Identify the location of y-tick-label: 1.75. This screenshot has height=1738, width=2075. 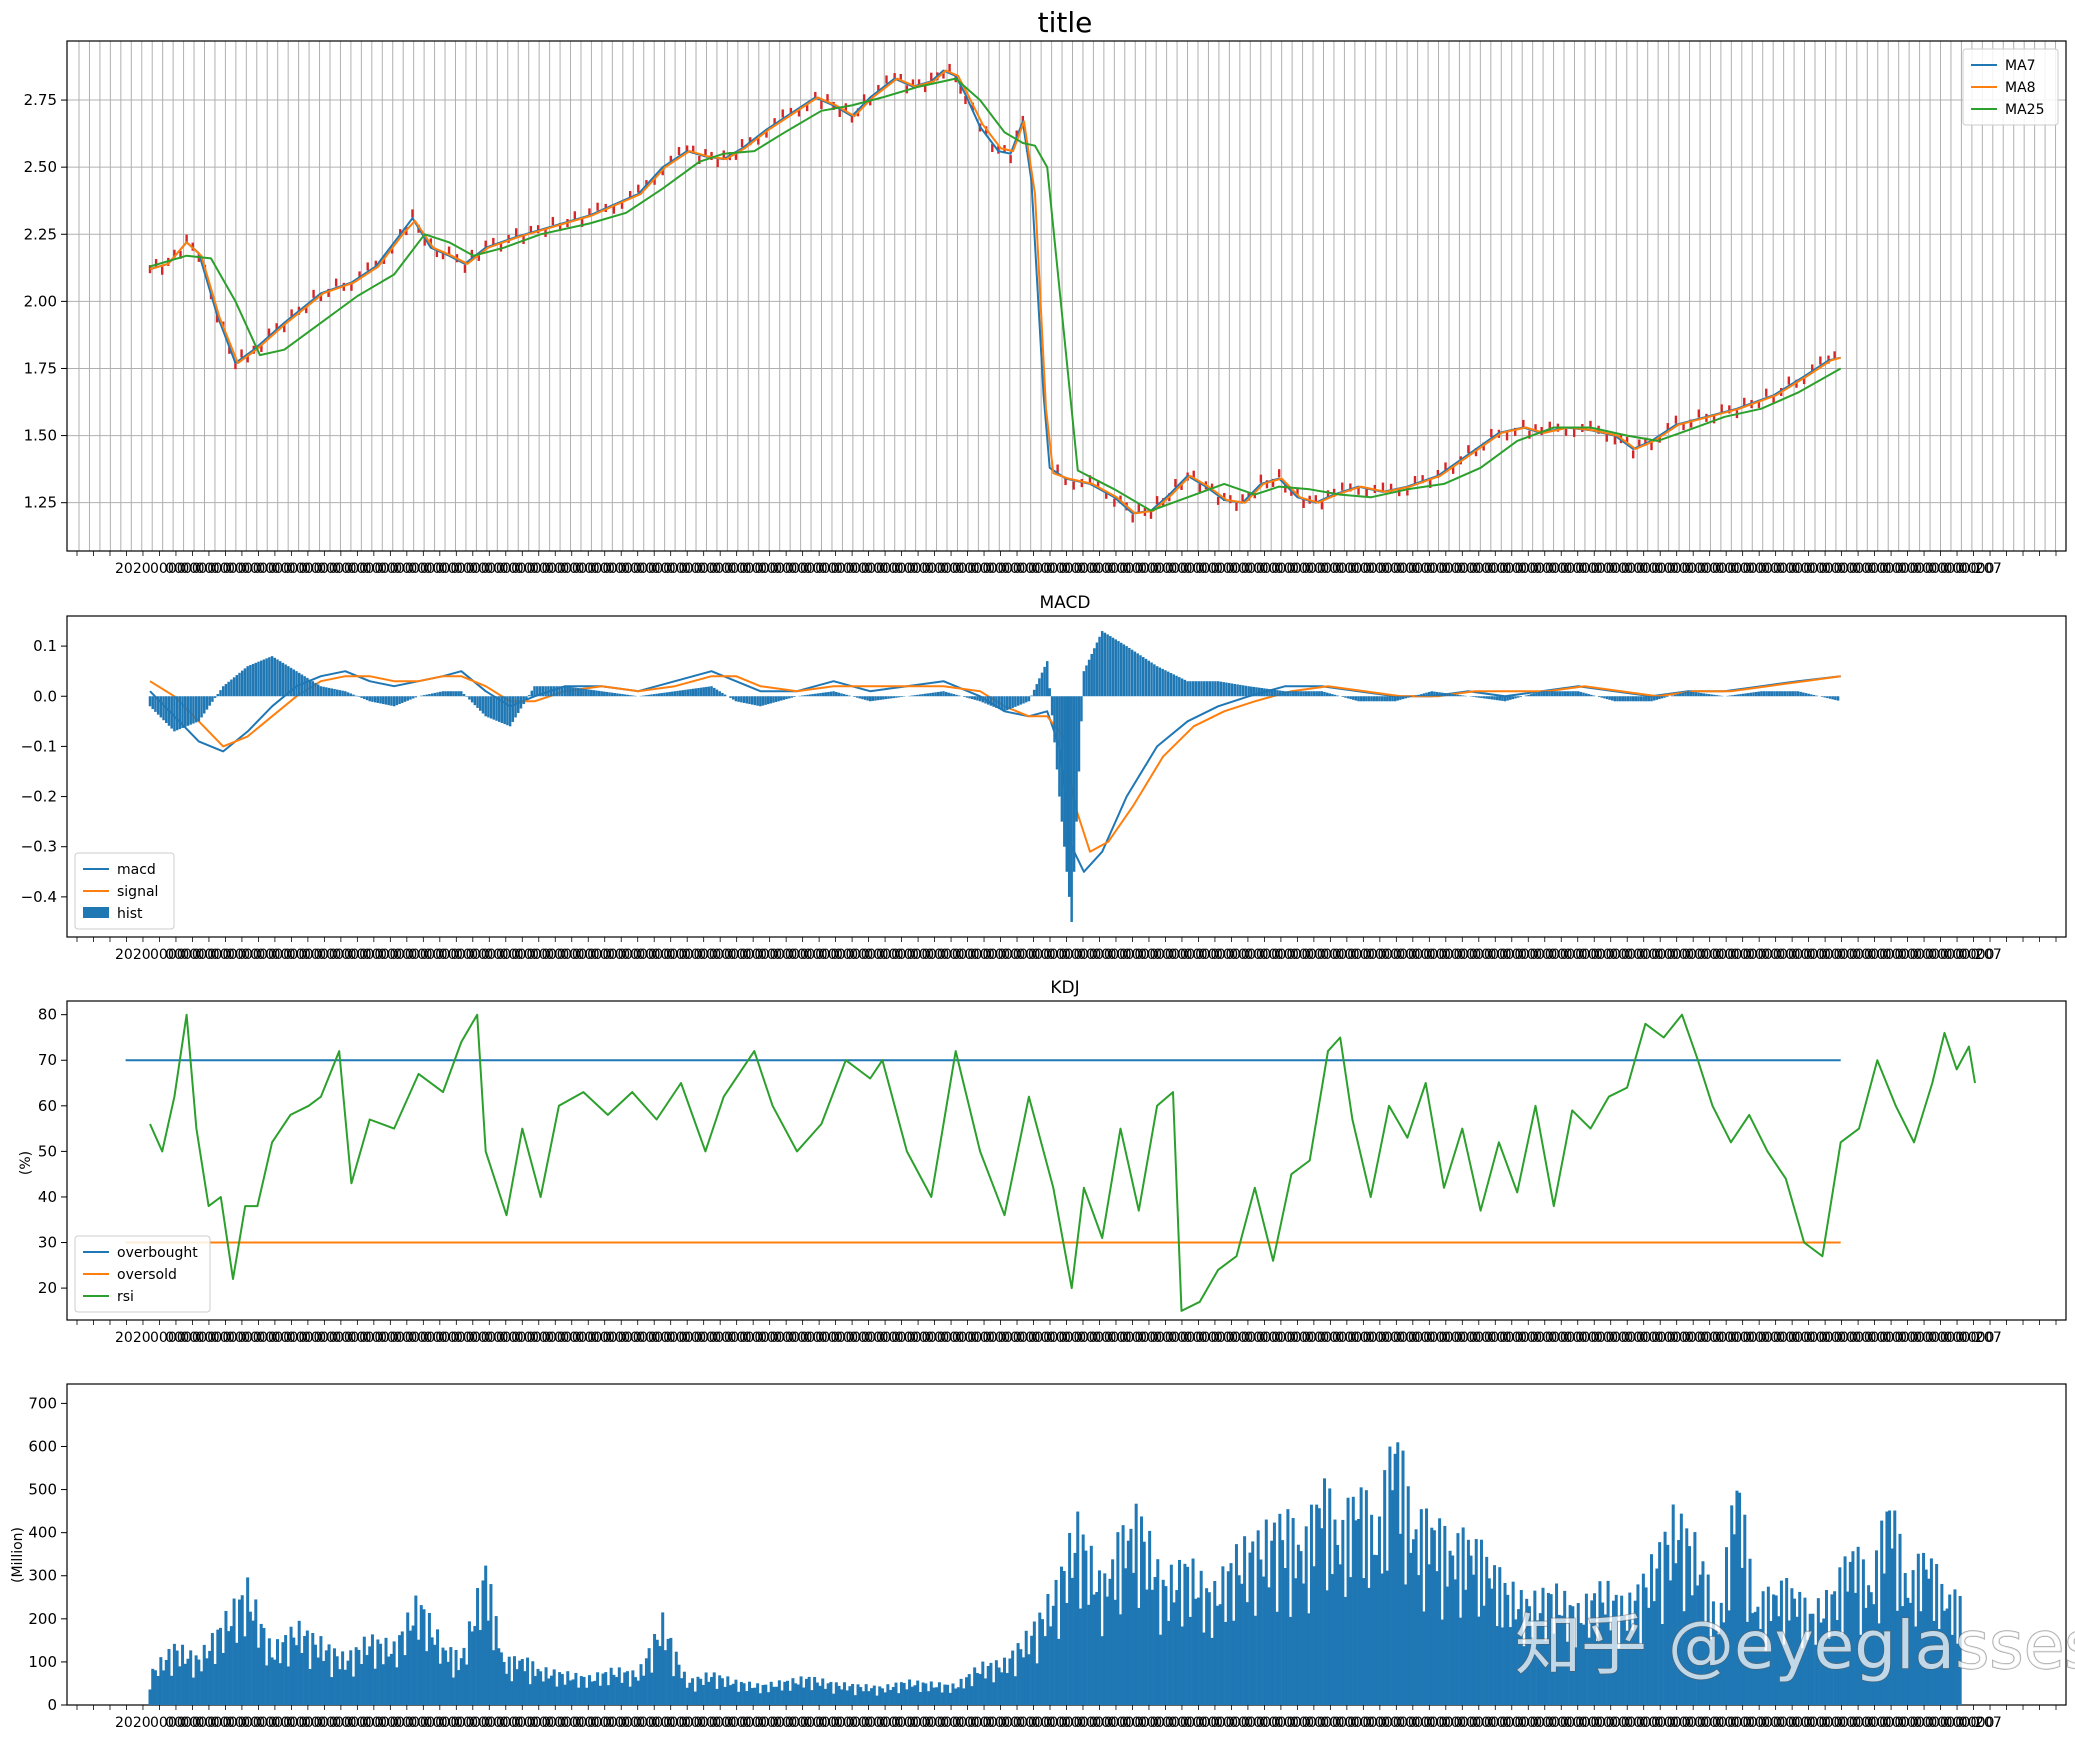
(40, 368).